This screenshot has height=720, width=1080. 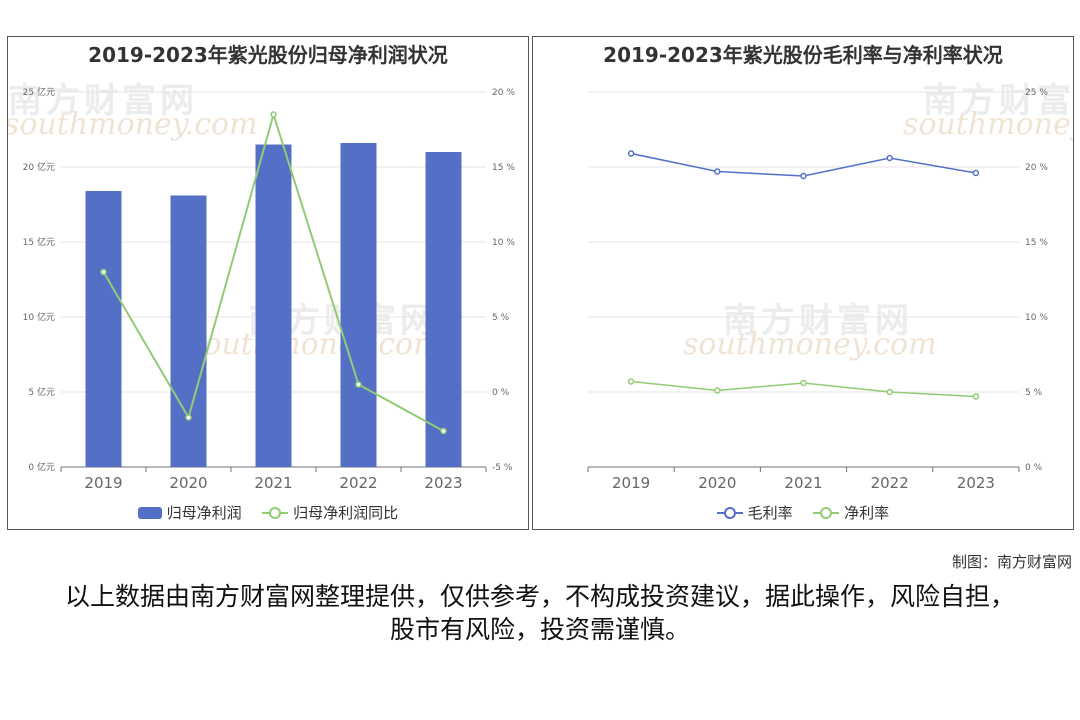 What do you see at coordinates (204, 513) in the screenshot?
I see `legend-label: 归母净利润` at bounding box center [204, 513].